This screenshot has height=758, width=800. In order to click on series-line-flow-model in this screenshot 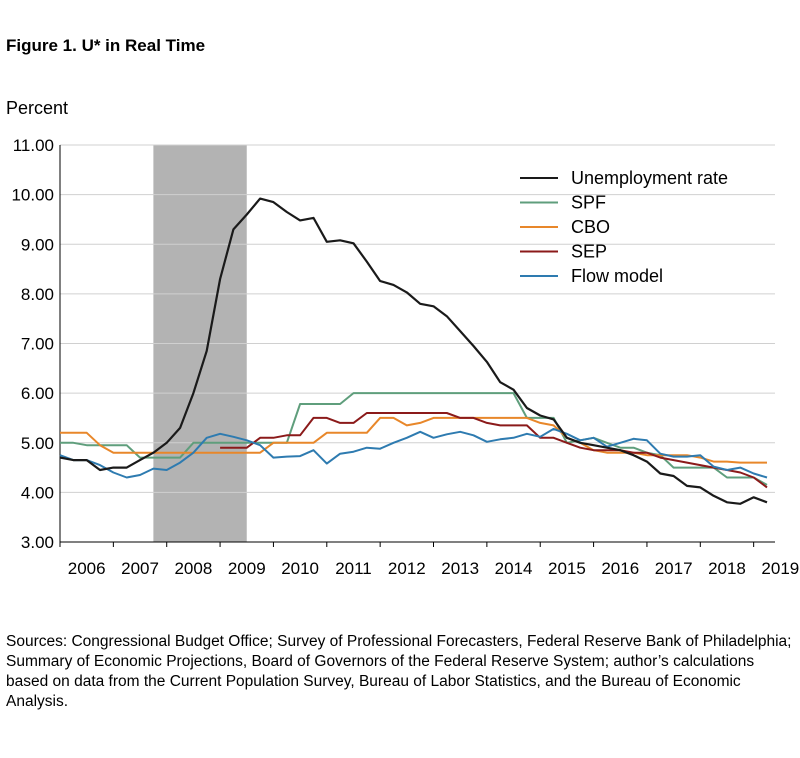, I will do `click(413, 453)`.